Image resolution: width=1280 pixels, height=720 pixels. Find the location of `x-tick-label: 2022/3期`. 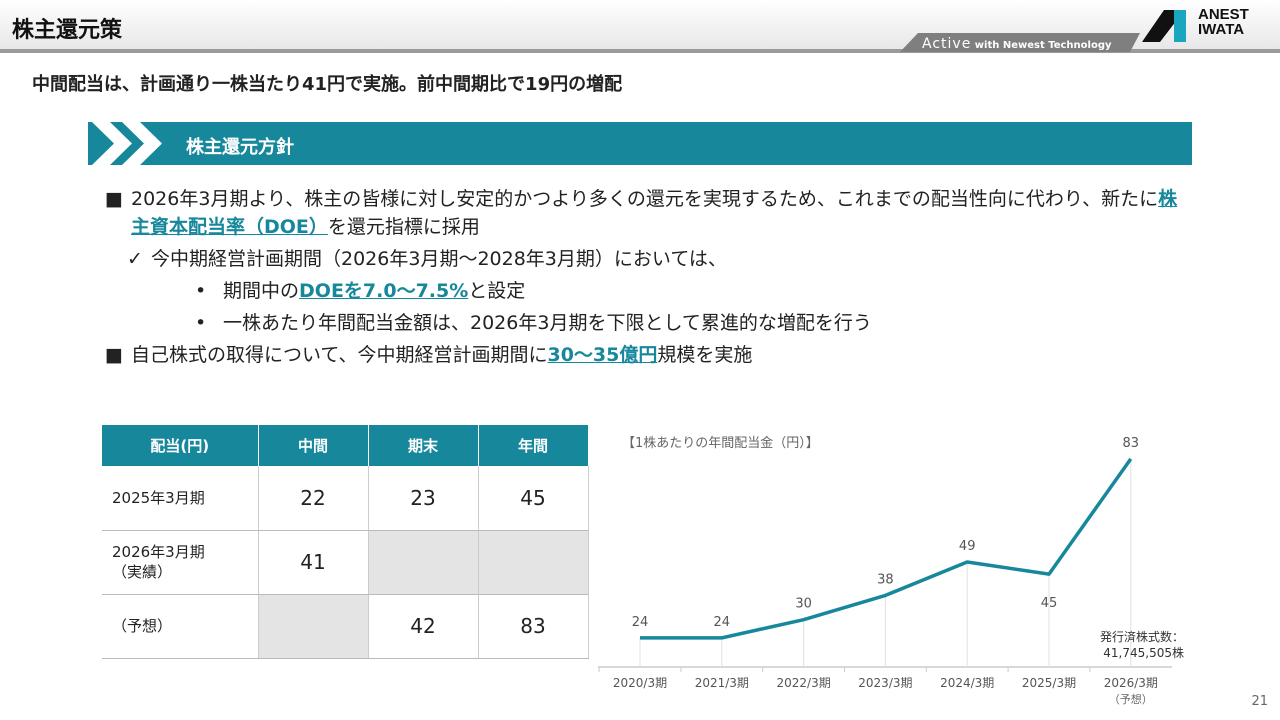

x-tick-label: 2022/3期 is located at coordinates (803, 683).